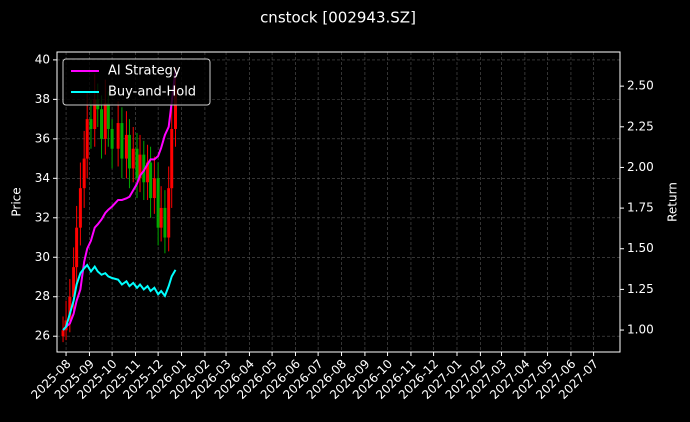  I want to click on y-axis-label: Price, so click(17, 201).